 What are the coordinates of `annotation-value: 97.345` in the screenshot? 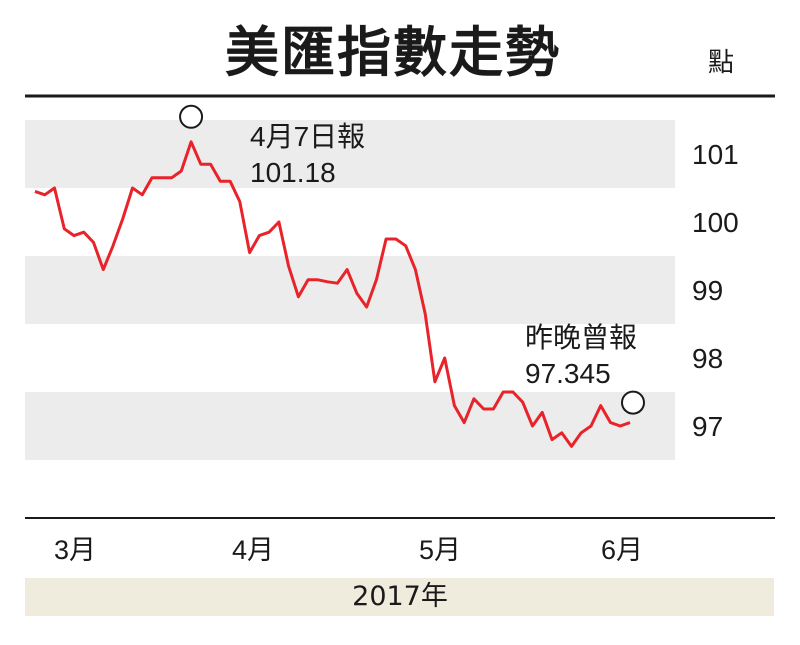 It's located at (568, 373).